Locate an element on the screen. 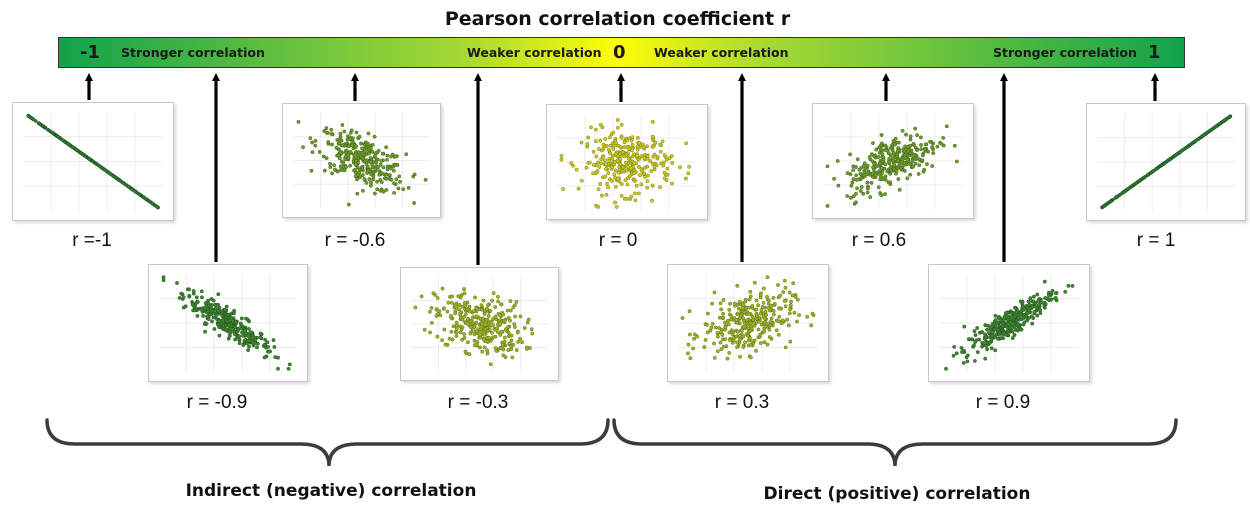 The width and height of the screenshot is (1250, 519). scatter-panel is located at coordinates (1166, 162).